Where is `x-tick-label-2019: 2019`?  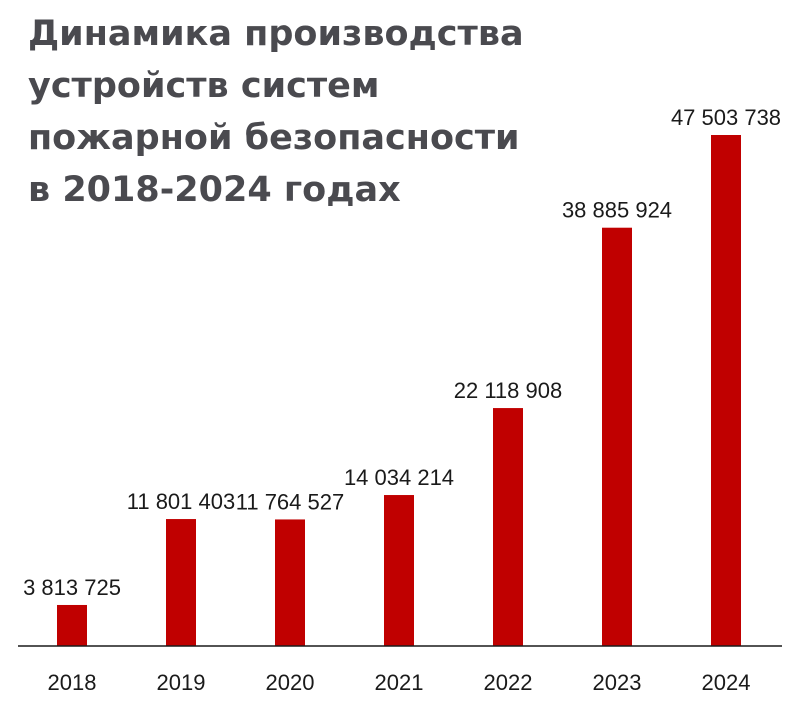
x-tick-label-2019: 2019 is located at coordinates (181, 682).